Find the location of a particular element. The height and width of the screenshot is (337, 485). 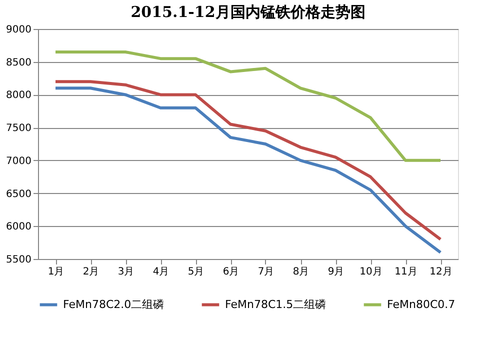

x-tick-label: 12月 is located at coordinates (441, 272).